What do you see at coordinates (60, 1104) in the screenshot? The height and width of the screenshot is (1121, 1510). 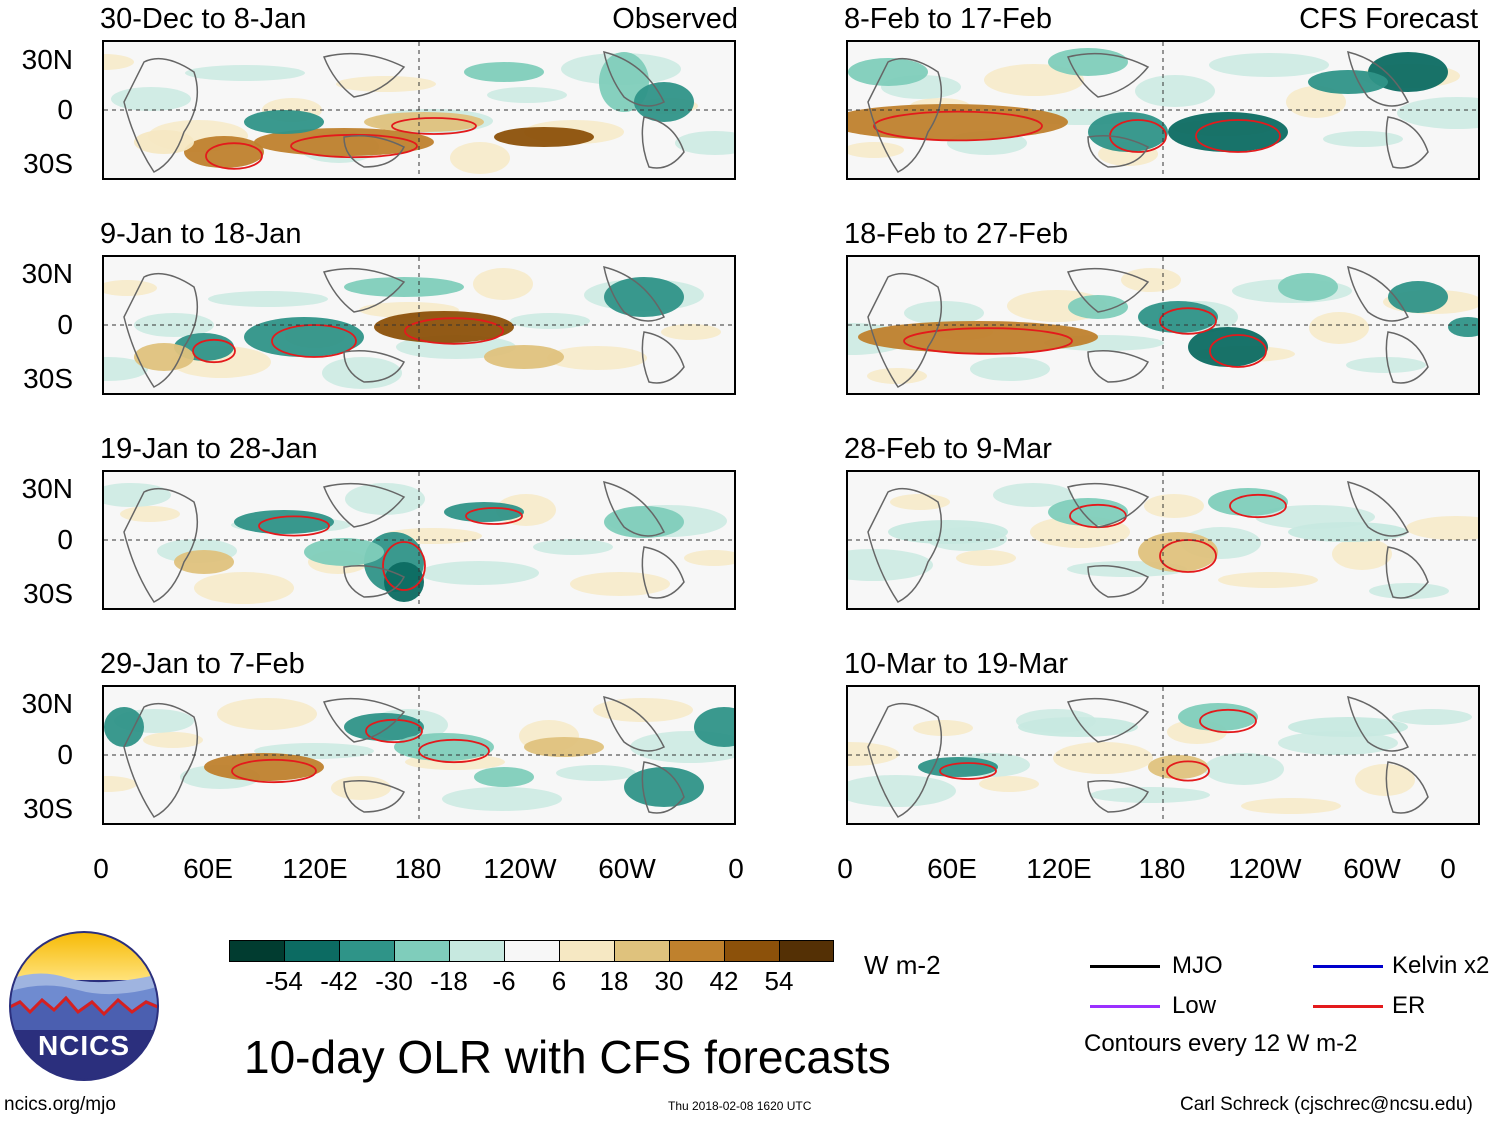 I see `footer-url: ncics.org/mjo` at bounding box center [60, 1104].